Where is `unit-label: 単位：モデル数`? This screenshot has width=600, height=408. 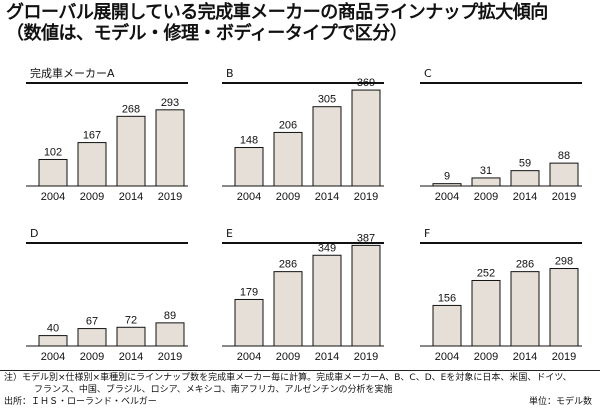
unit-label: 単位：モデル数 is located at coordinates (560, 402).